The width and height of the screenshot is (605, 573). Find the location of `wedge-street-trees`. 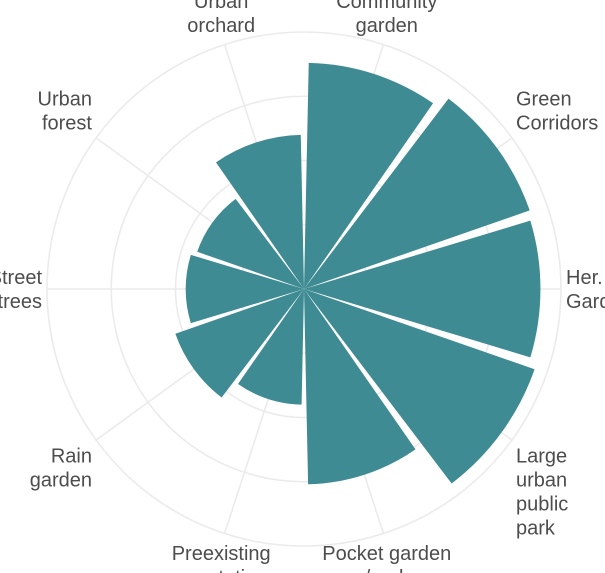

wedge-street-trees is located at coordinates (244, 289).